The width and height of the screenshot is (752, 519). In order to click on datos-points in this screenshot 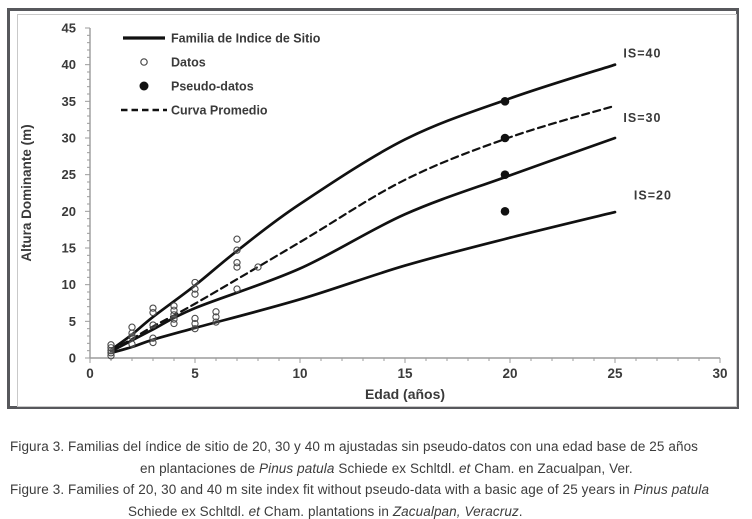, I will do `click(184, 297)`.